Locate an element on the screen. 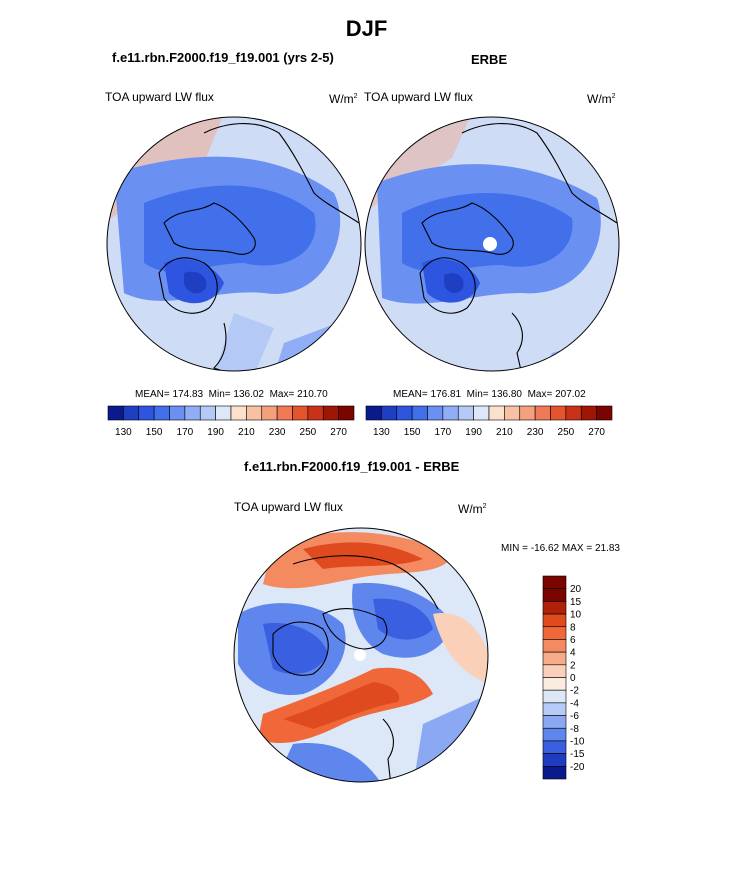 The width and height of the screenshot is (733, 882). diff-colorbar-tick-label: -6 is located at coordinates (574, 716).